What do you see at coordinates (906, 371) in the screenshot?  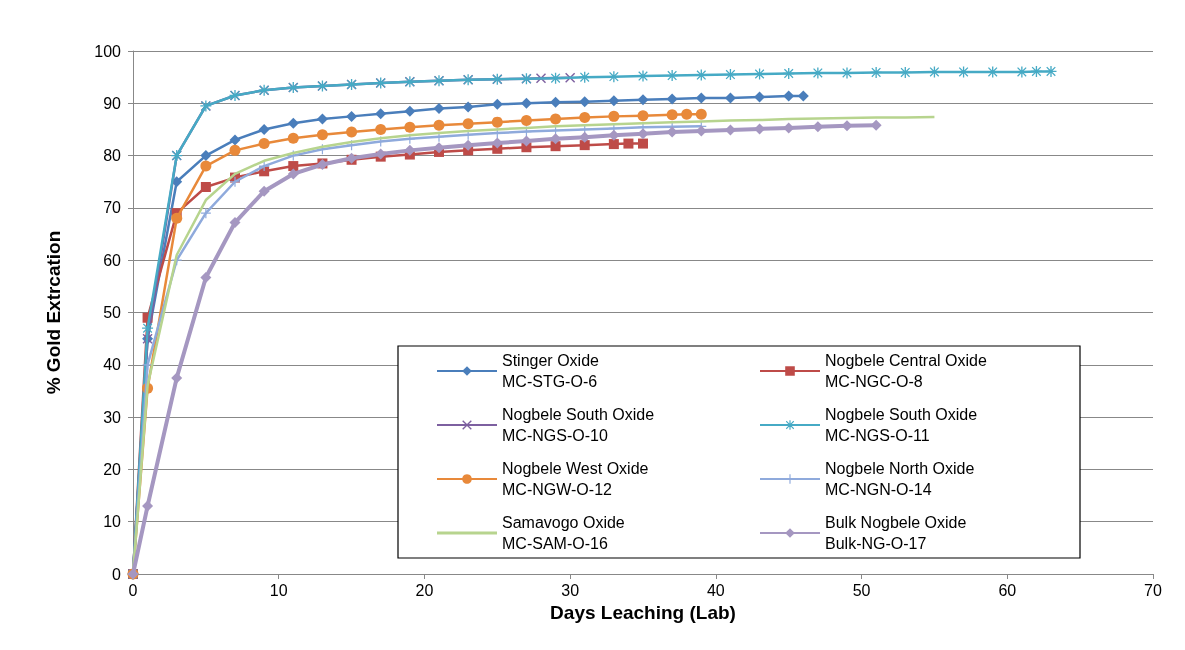 I see `legend-label: Nogbele Central Oxide MC-NGC-O-8` at bounding box center [906, 371].